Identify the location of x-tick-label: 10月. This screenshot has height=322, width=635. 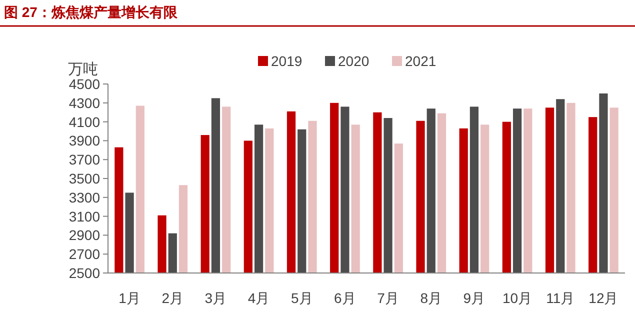
(517, 298).